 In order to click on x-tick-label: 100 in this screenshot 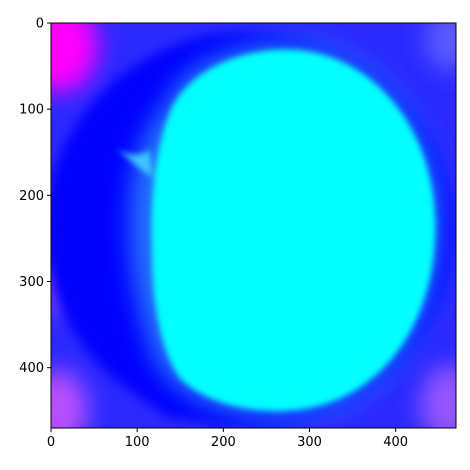, I will do `click(137, 442)`.